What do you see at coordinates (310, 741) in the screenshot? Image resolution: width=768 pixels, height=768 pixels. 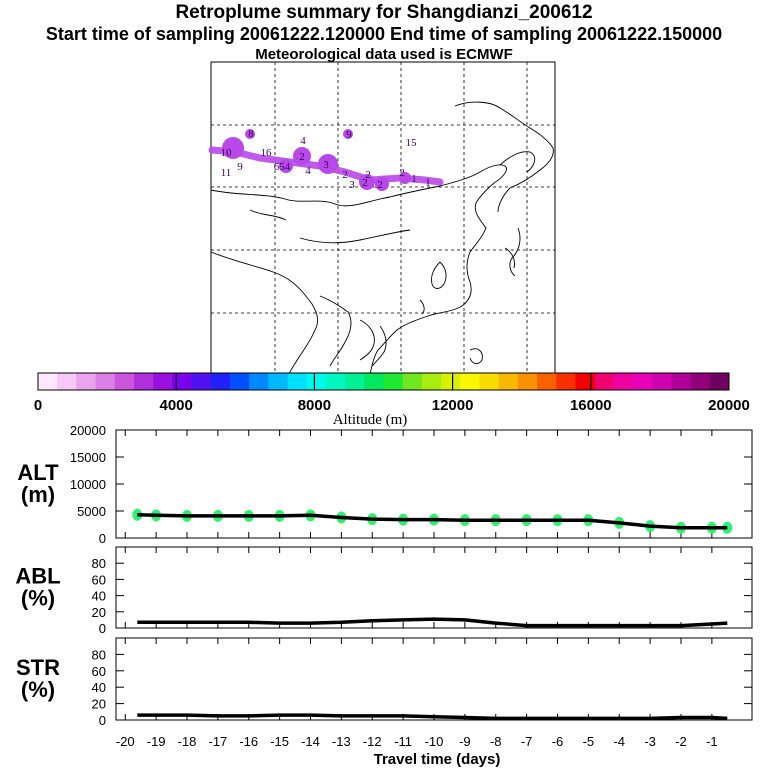 I see `x-tick-label: -14` at bounding box center [310, 741].